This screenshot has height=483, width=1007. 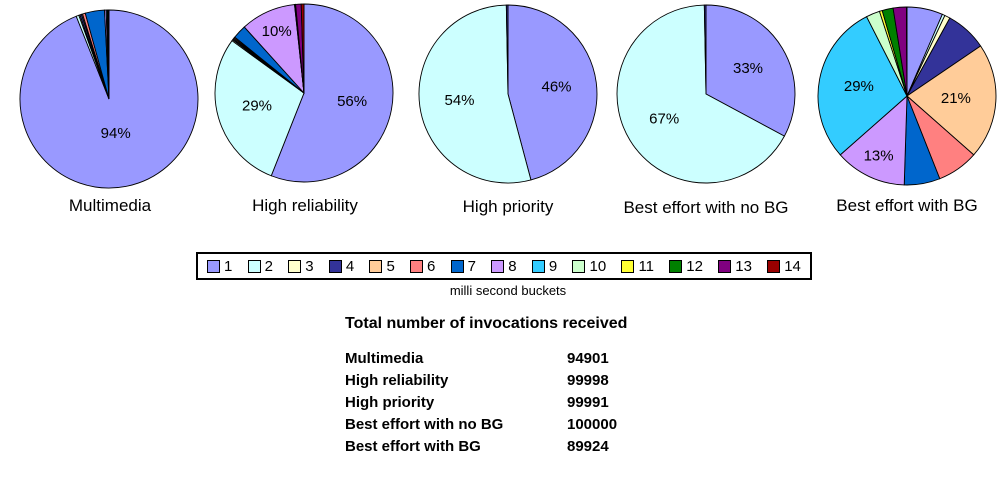 I want to click on legend-item-13: 13, so click(x=735, y=266).